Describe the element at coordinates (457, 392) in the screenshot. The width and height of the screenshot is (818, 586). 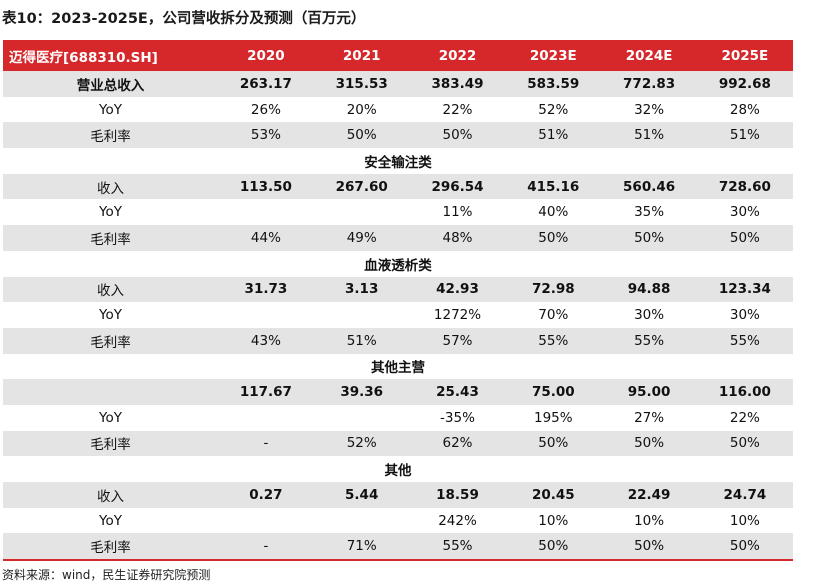
I see `table-cell: 25.43` at that location.